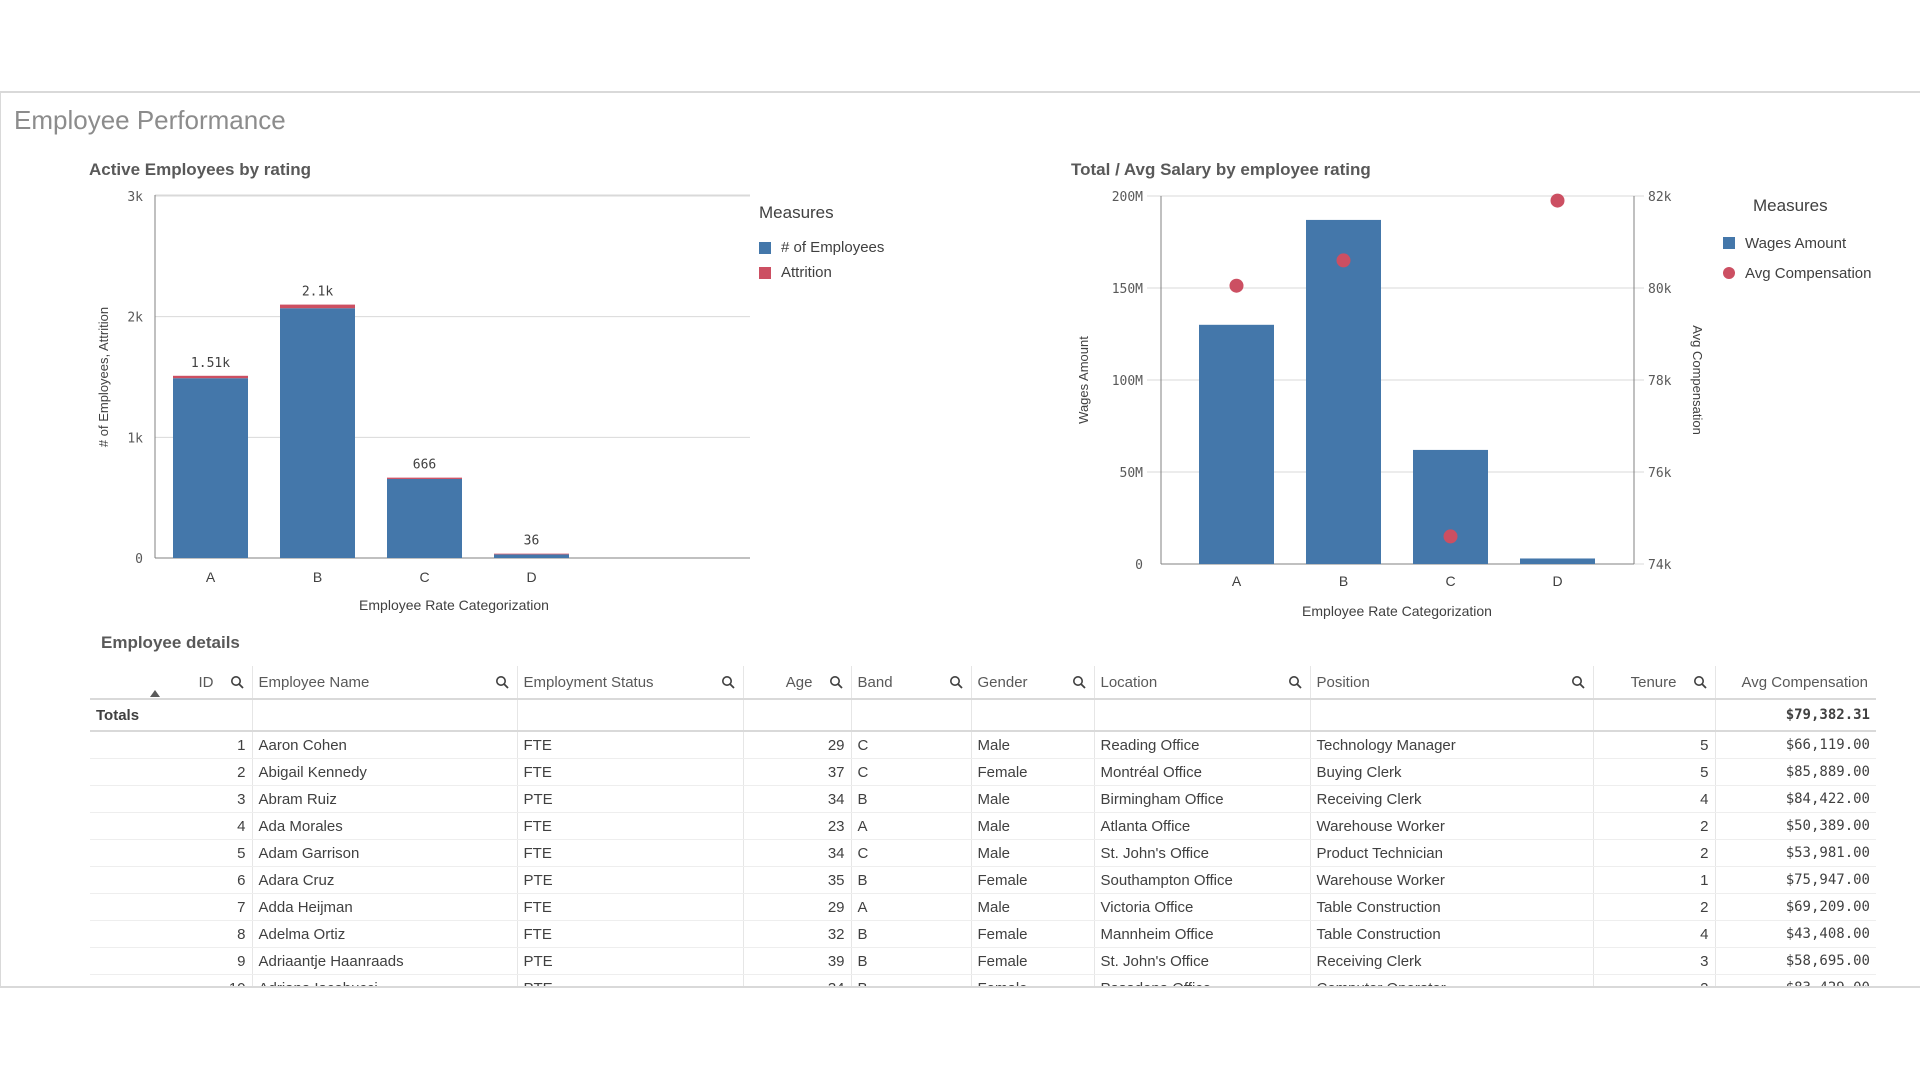 The image size is (1920, 1080). I want to click on cell-avg-compensation: $84,422.00, so click(1795, 799).